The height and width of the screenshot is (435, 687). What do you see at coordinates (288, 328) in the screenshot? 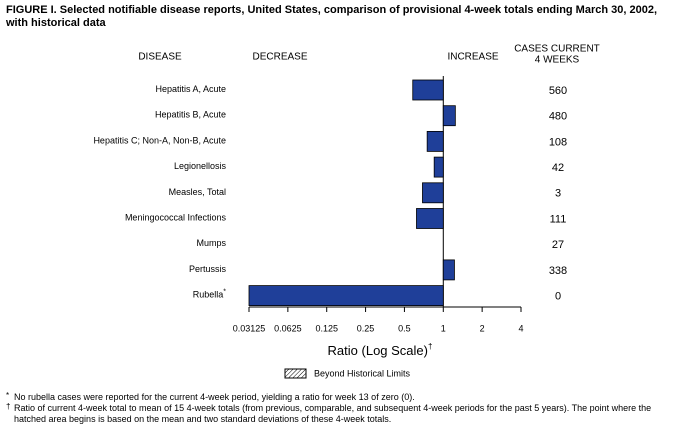
I see `x-tick-label: 0.0625` at bounding box center [288, 328].